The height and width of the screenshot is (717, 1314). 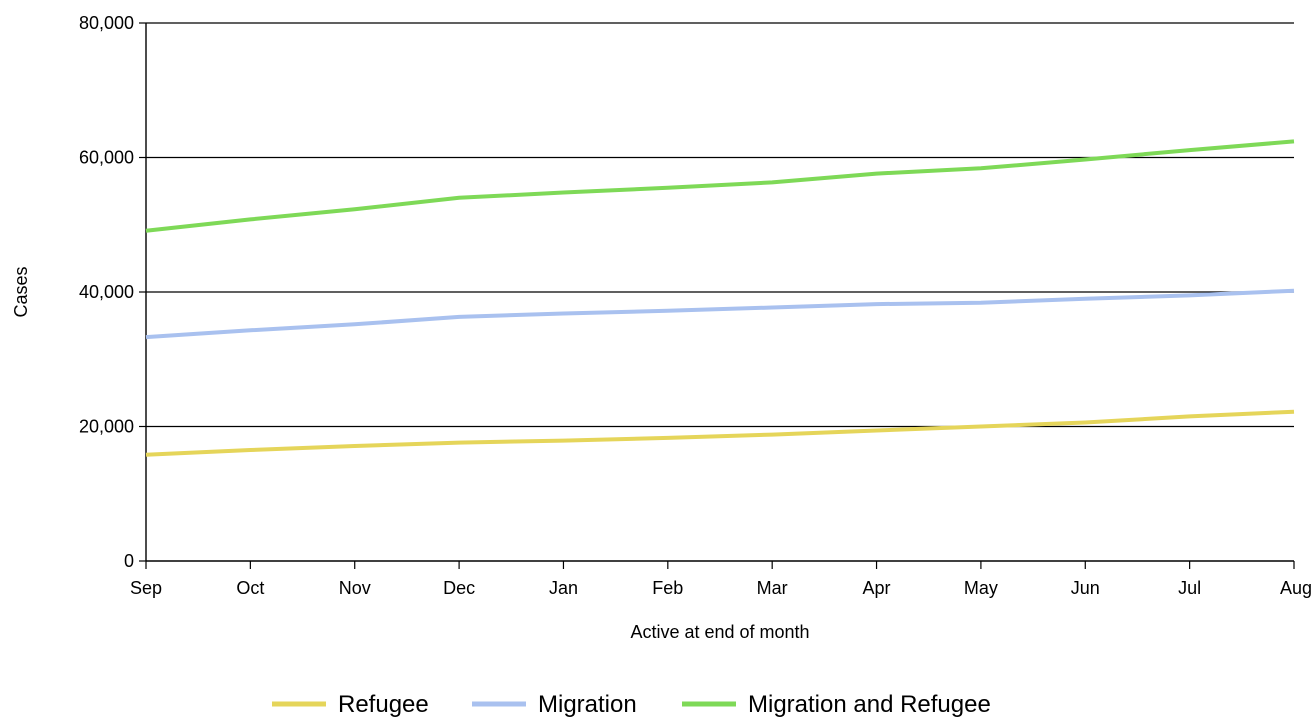 I want to click on x-tick-label: Sep, so click(x=146, y=588).